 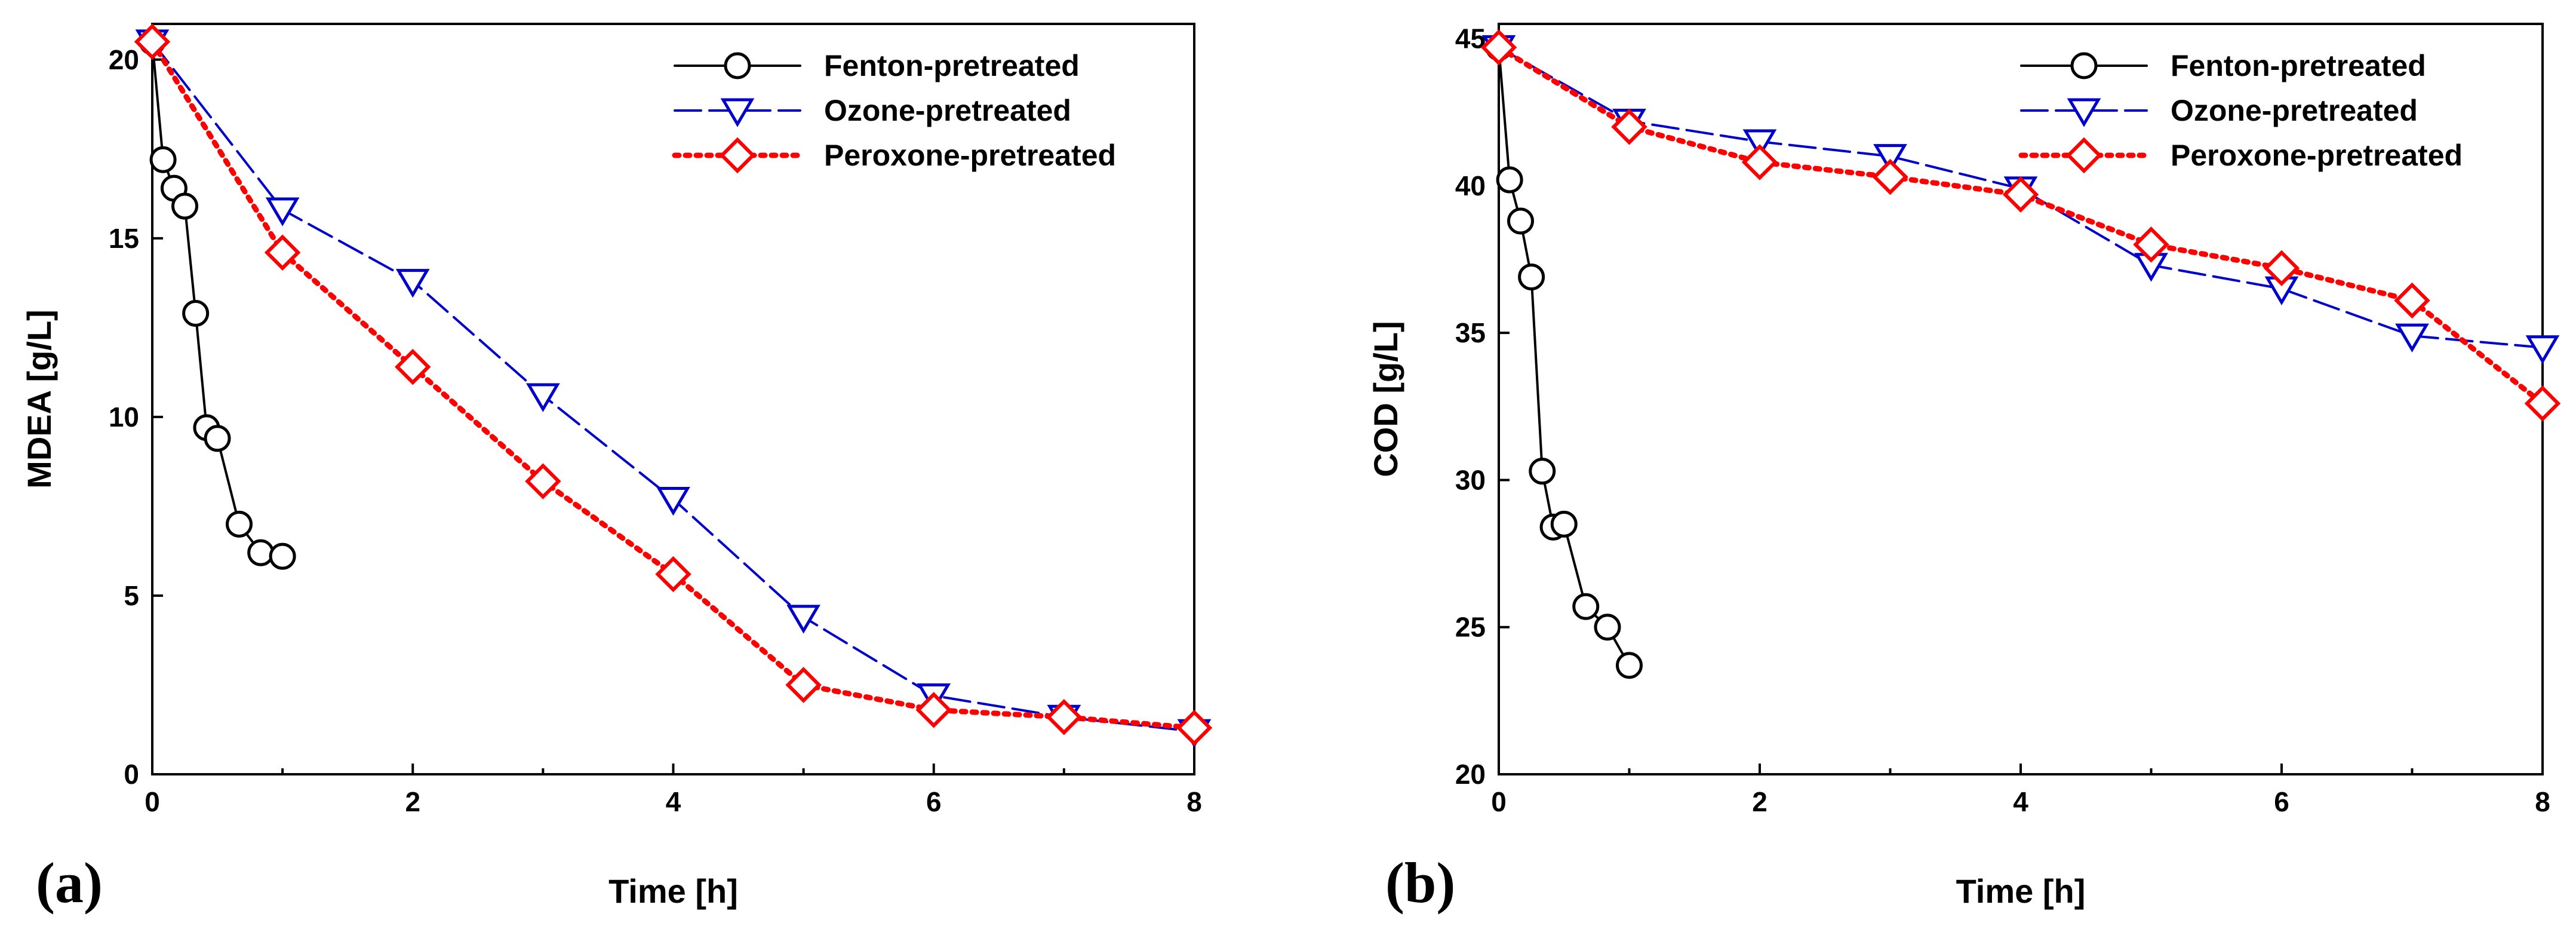 I want to click on y-tick-label: 45, so click(x=1470, y=38).